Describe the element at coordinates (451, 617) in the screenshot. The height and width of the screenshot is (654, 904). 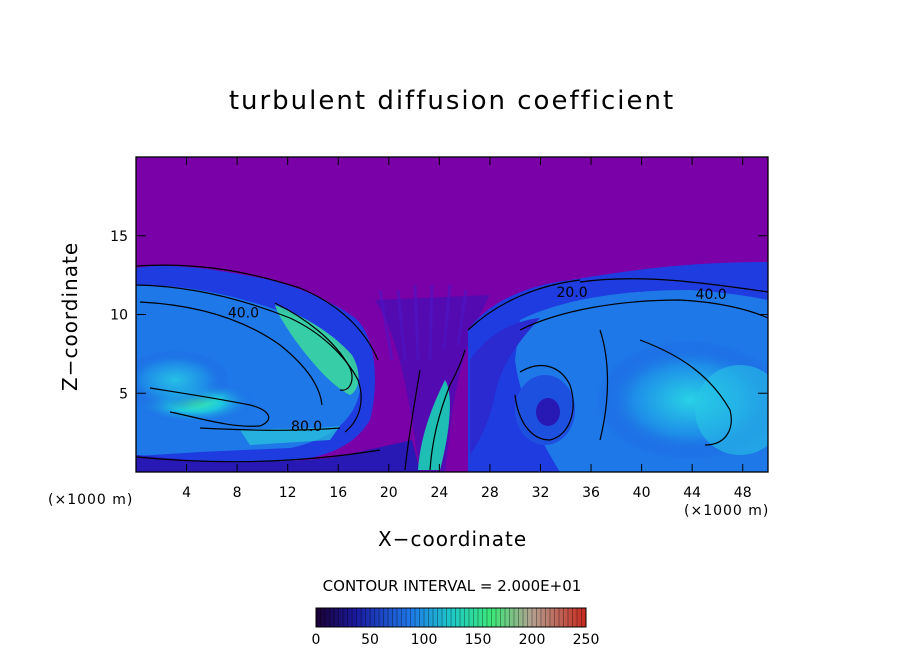
I see `colorbar-stripes` at that location.